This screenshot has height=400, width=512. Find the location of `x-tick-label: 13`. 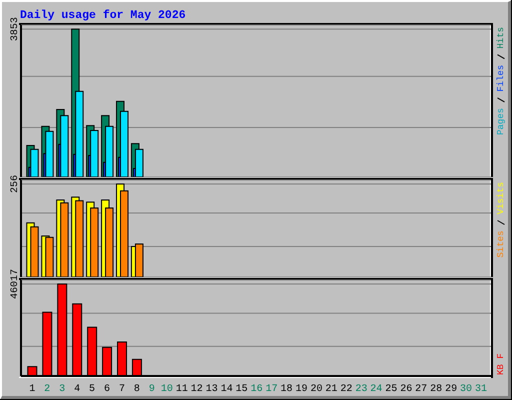

x-tick-label: 13 is located at coordinates (212, 389).